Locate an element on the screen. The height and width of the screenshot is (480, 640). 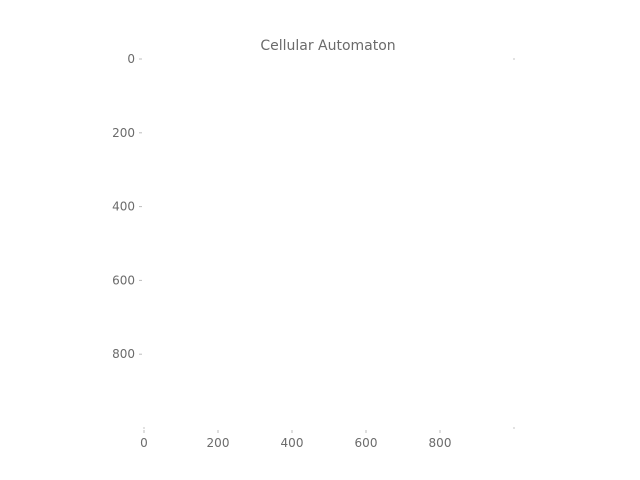
y-tick-label: 600 is located at coordinates (123, 280).